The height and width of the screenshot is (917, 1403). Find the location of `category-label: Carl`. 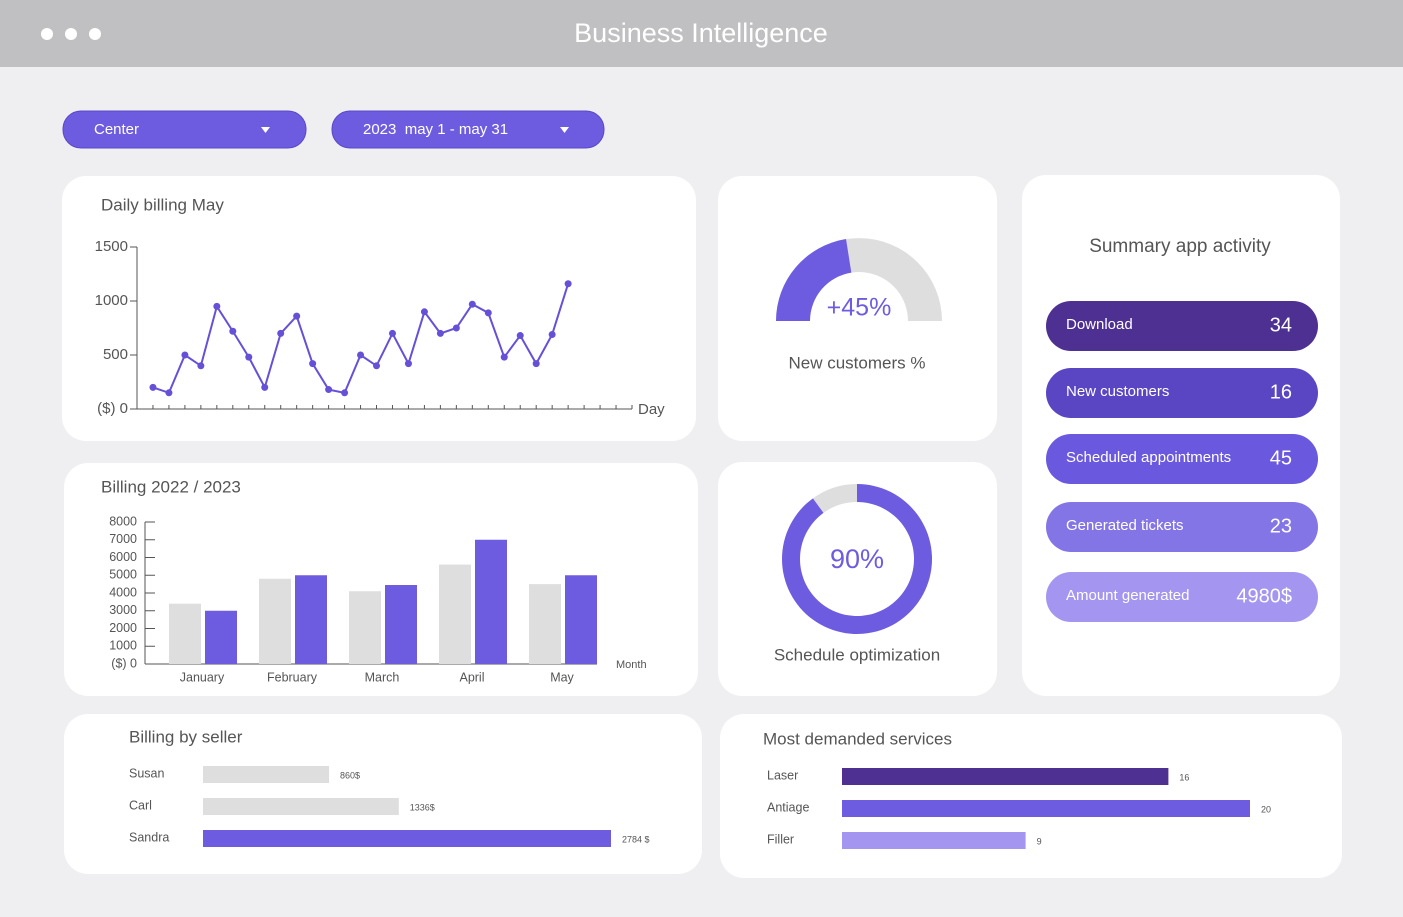

category-label: Carl is located at coordinates (140, 805).